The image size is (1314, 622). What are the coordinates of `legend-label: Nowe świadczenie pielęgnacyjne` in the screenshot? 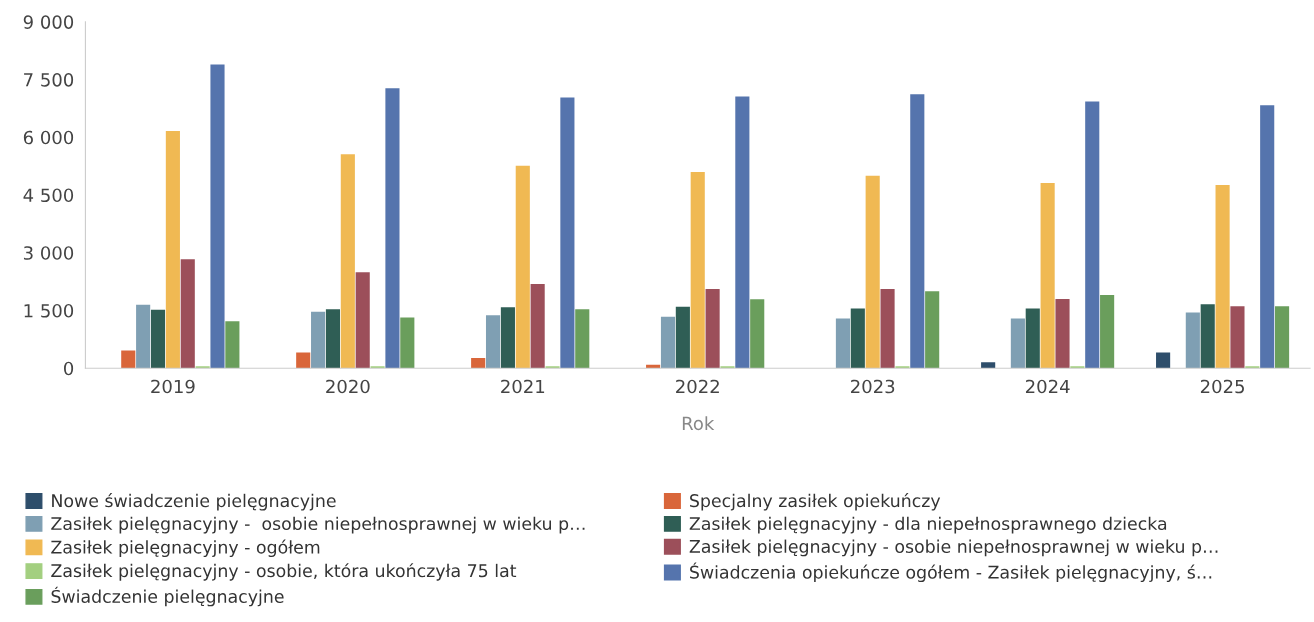 It's located at (194, 502).